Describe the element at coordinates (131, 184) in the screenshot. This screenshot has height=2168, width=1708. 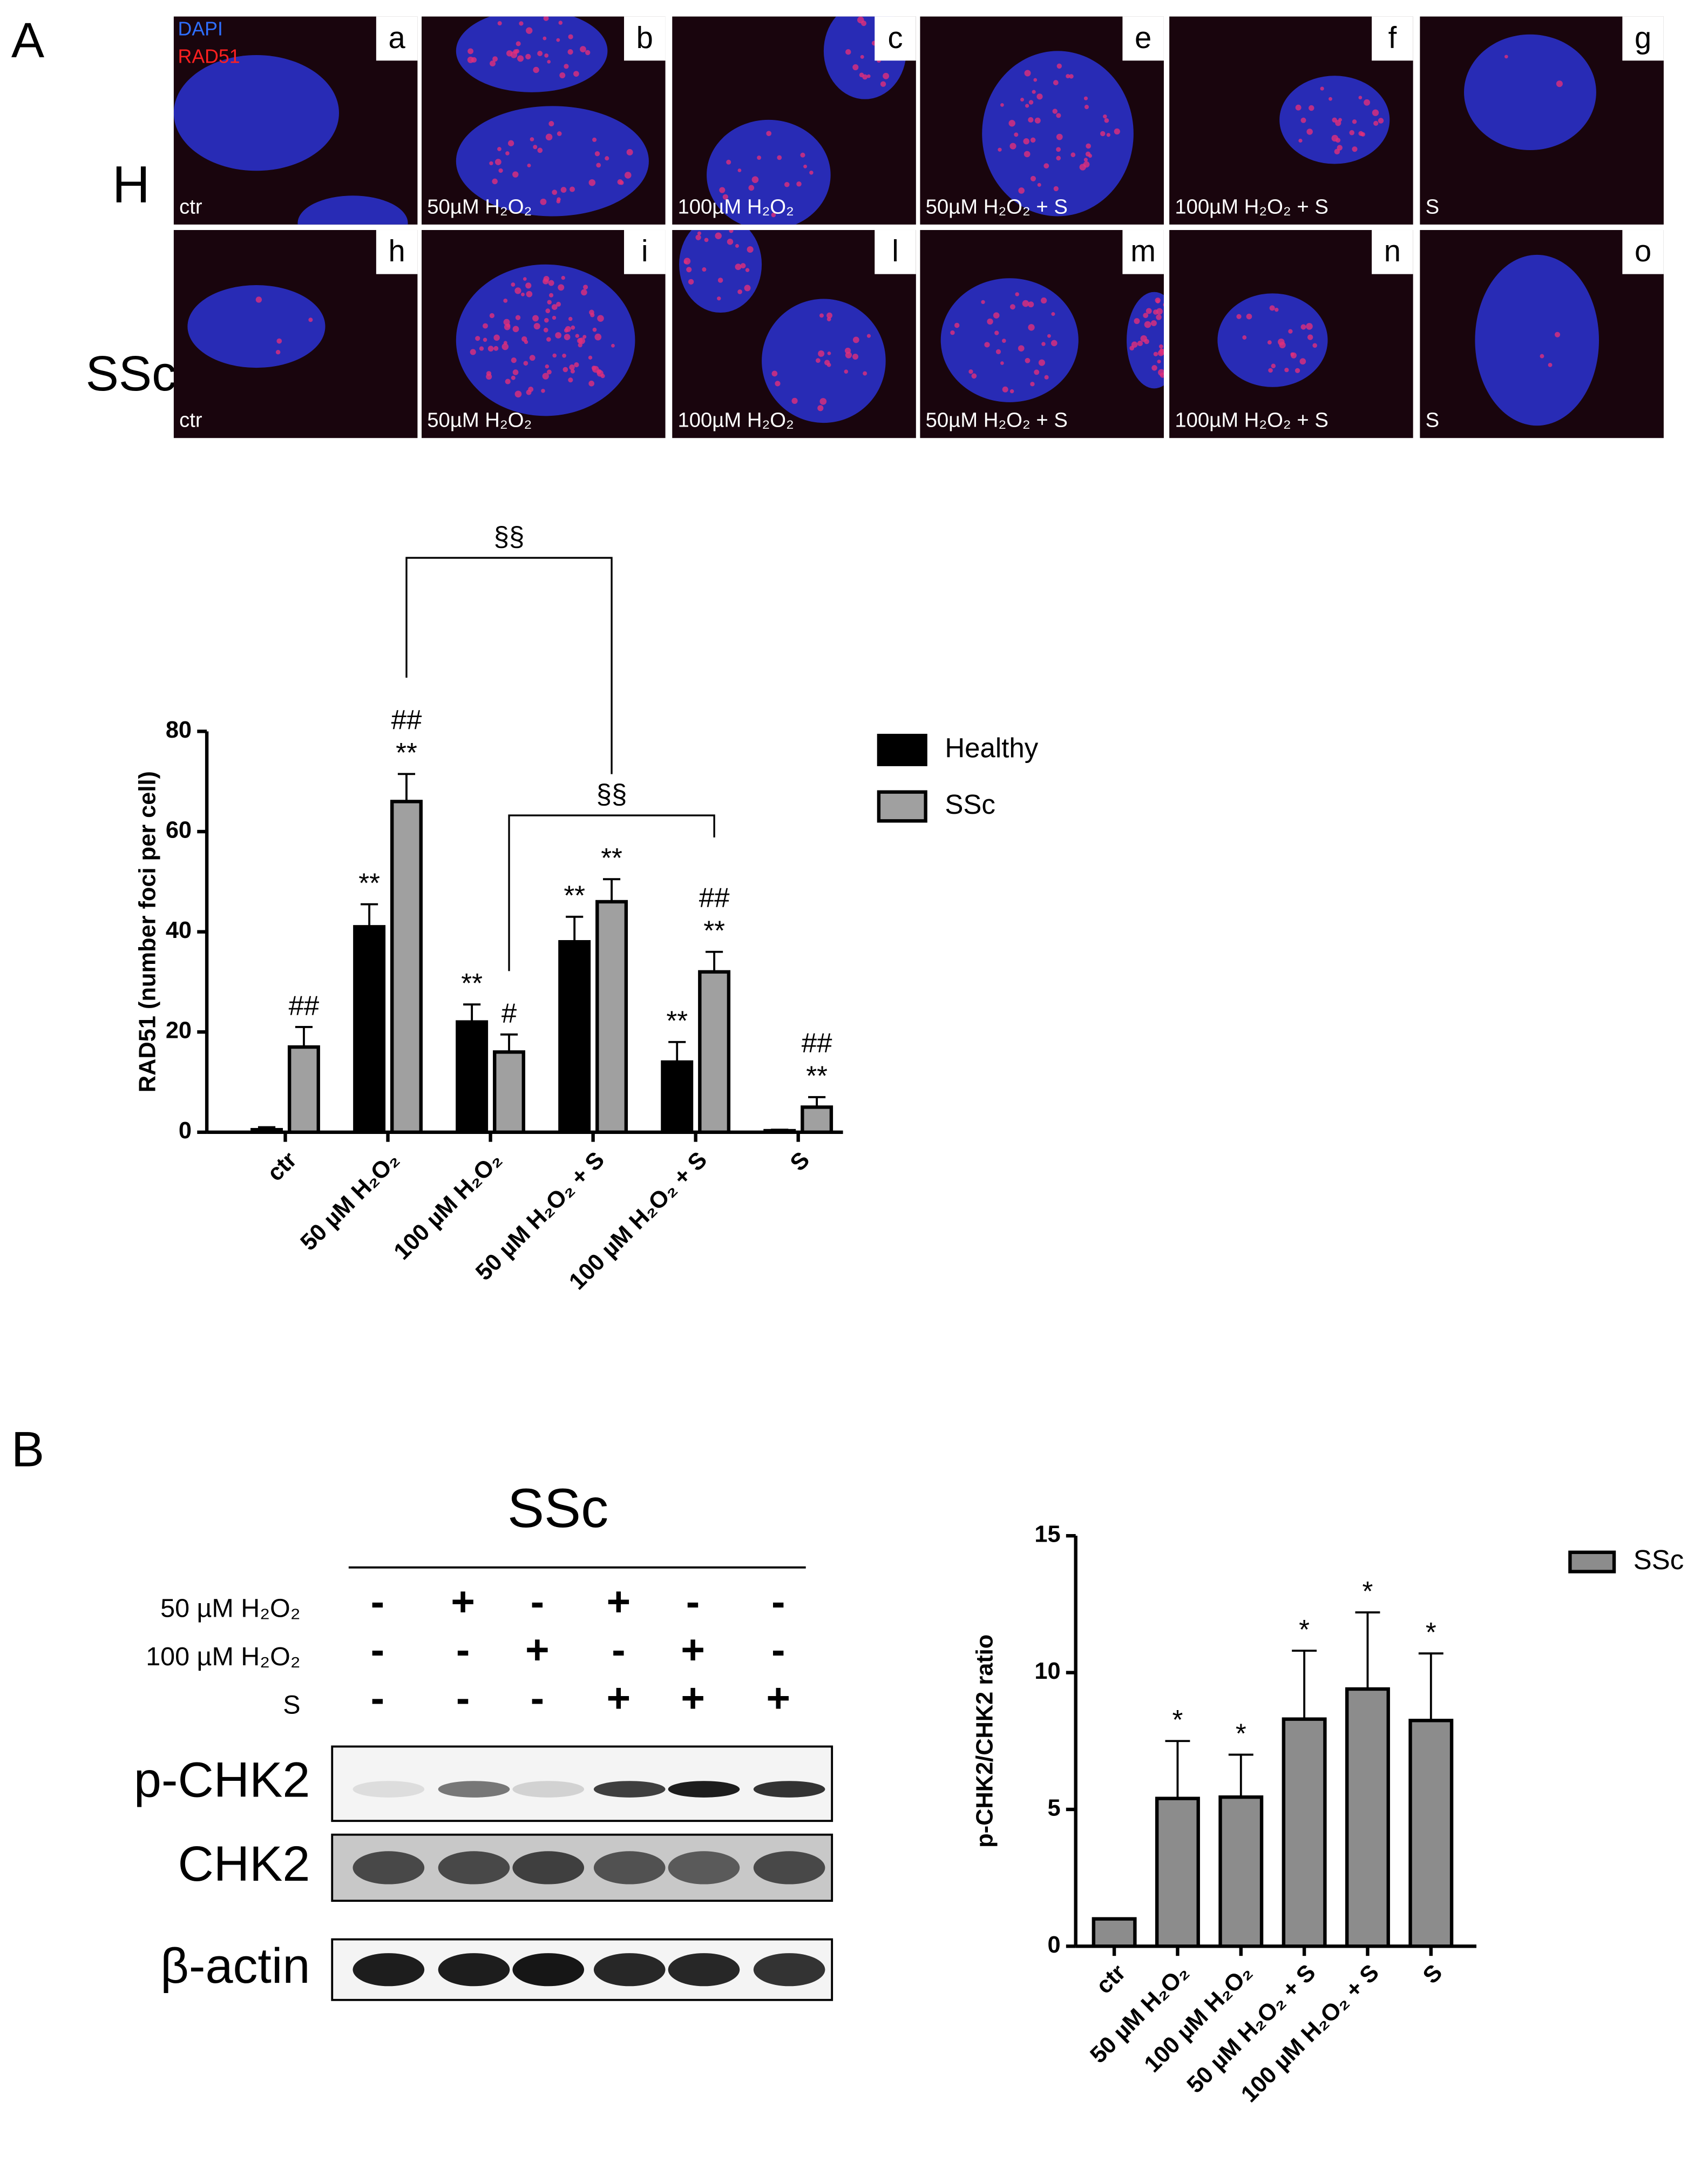
I see `row-label: H` at that location.